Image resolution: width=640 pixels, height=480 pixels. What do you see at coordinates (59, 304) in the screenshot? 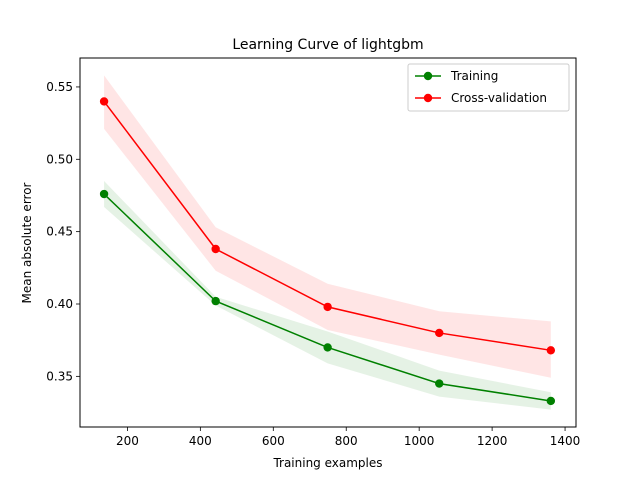
I see `y-tick-label: 0.40` at bounding box center [59, 304].